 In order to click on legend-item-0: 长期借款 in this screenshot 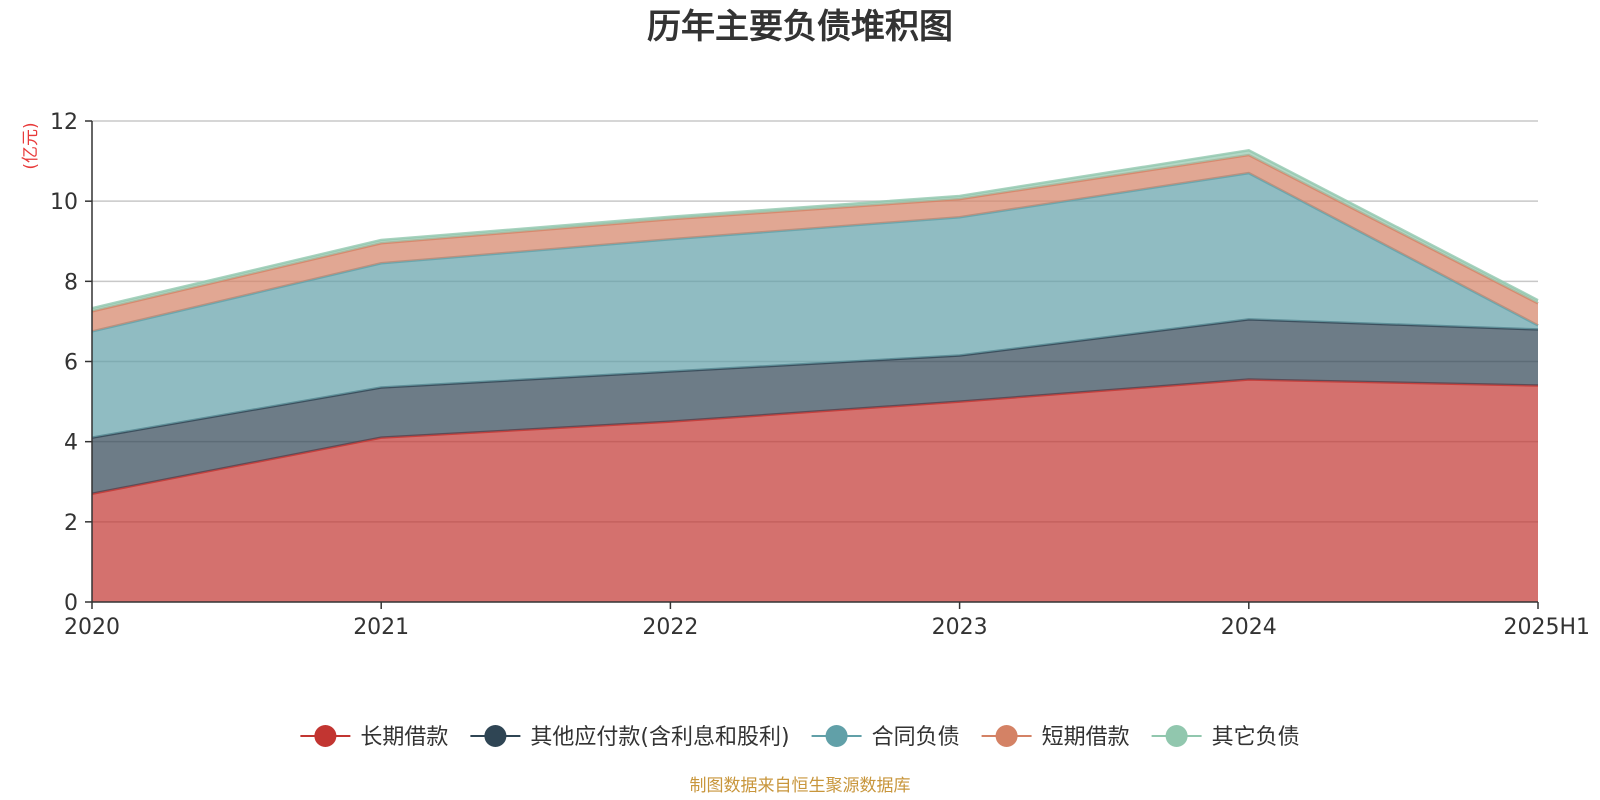, I will do `click(374, 737)`.